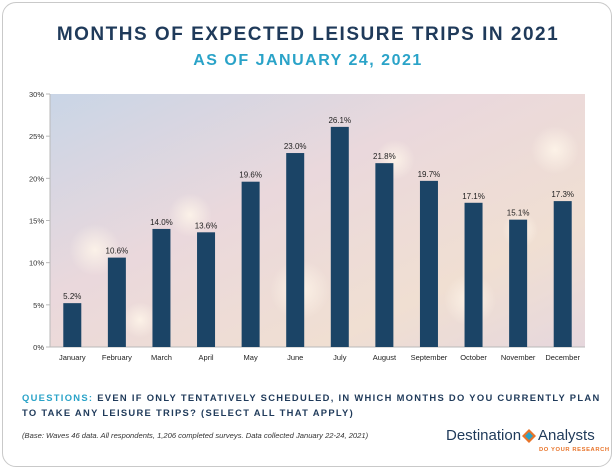 Image resolution: width=616 pixels, height=471 pixels. I want to click on x-tick-label: October, so click(473, 357).